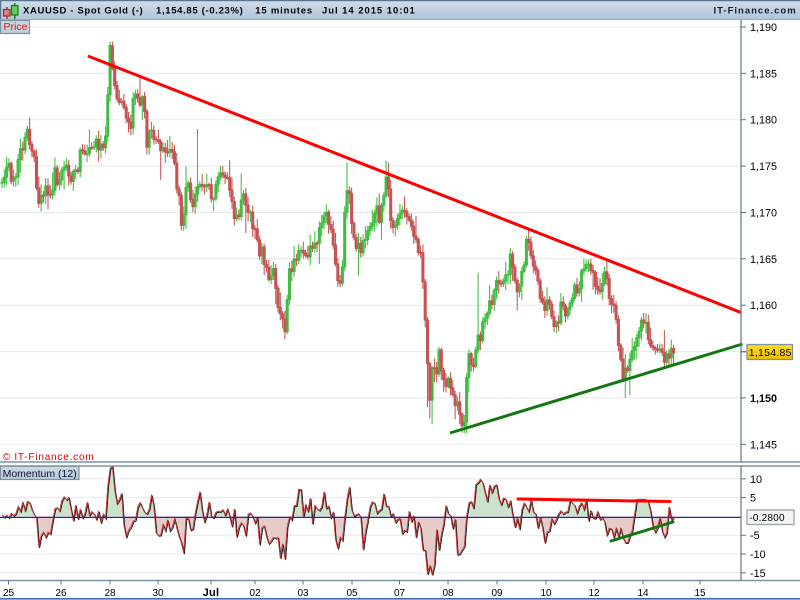 The height and width of the screenshot is (600, 800). What do you see at coordinates (763, 260) in the screenshot?
I see `svg-text: 1,165` at bounding box center [763, 260].